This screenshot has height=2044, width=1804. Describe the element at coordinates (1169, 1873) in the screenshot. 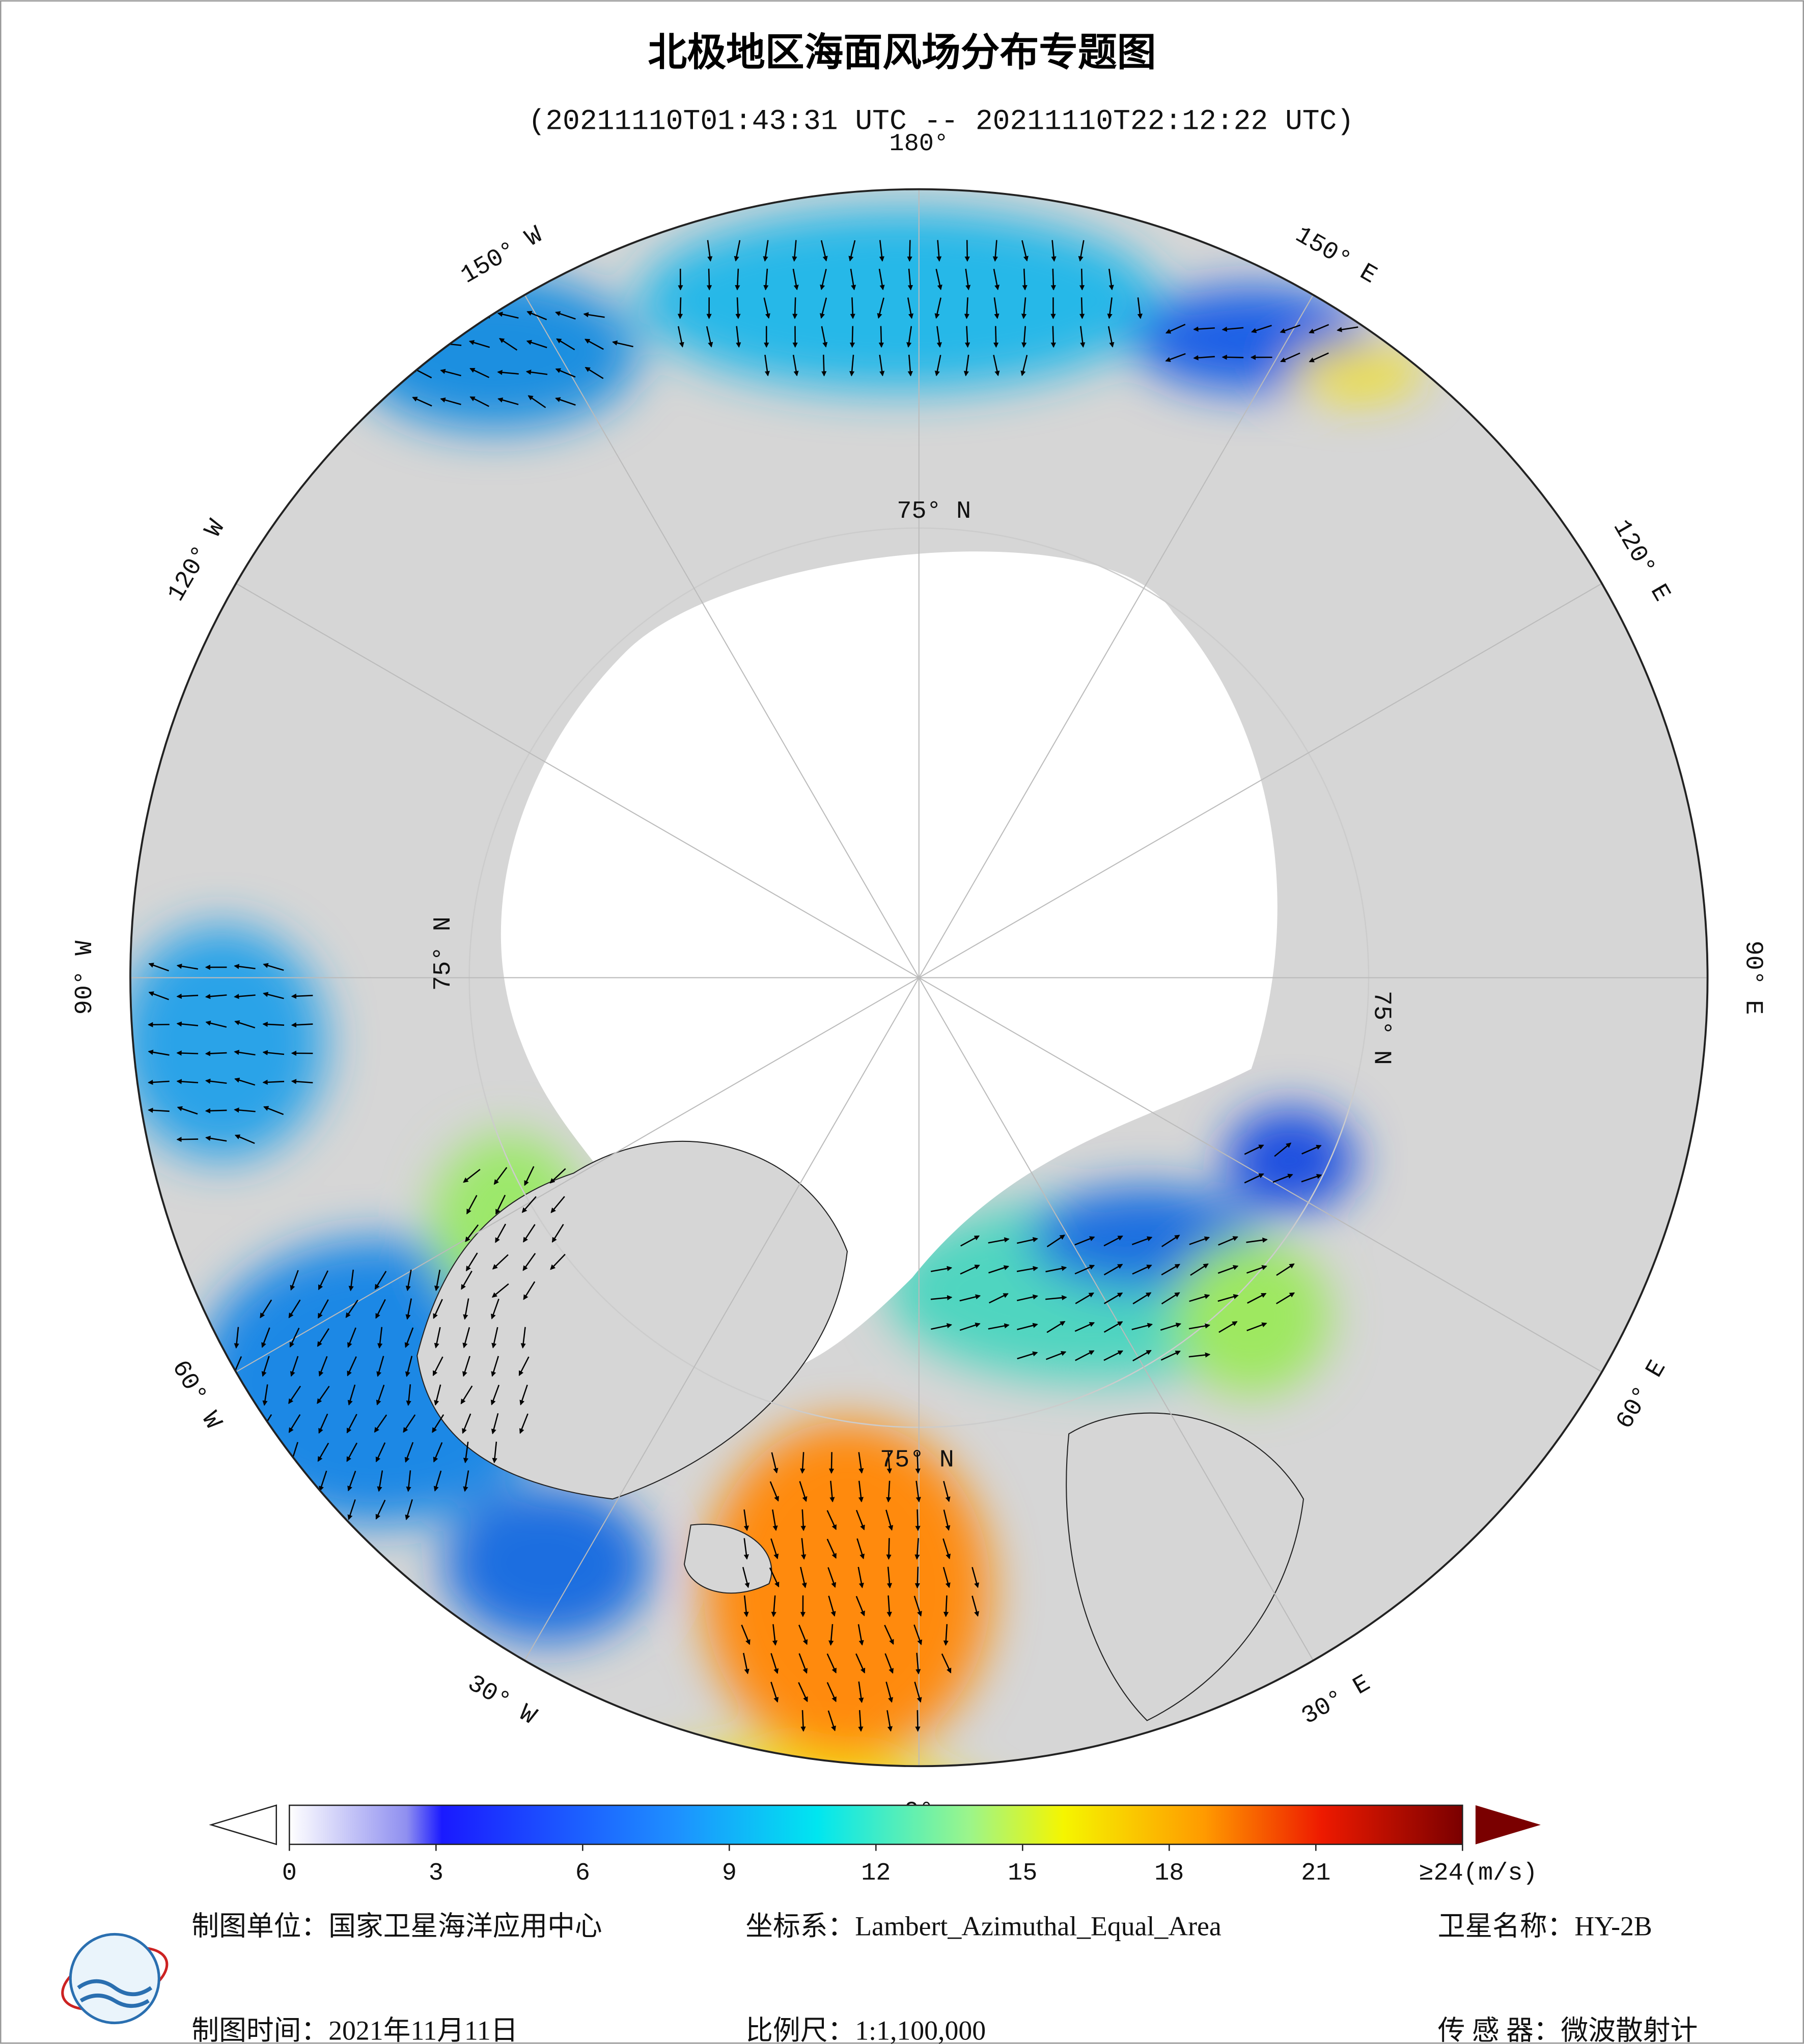

I see `colorbar-tick-label: 18` at that location.